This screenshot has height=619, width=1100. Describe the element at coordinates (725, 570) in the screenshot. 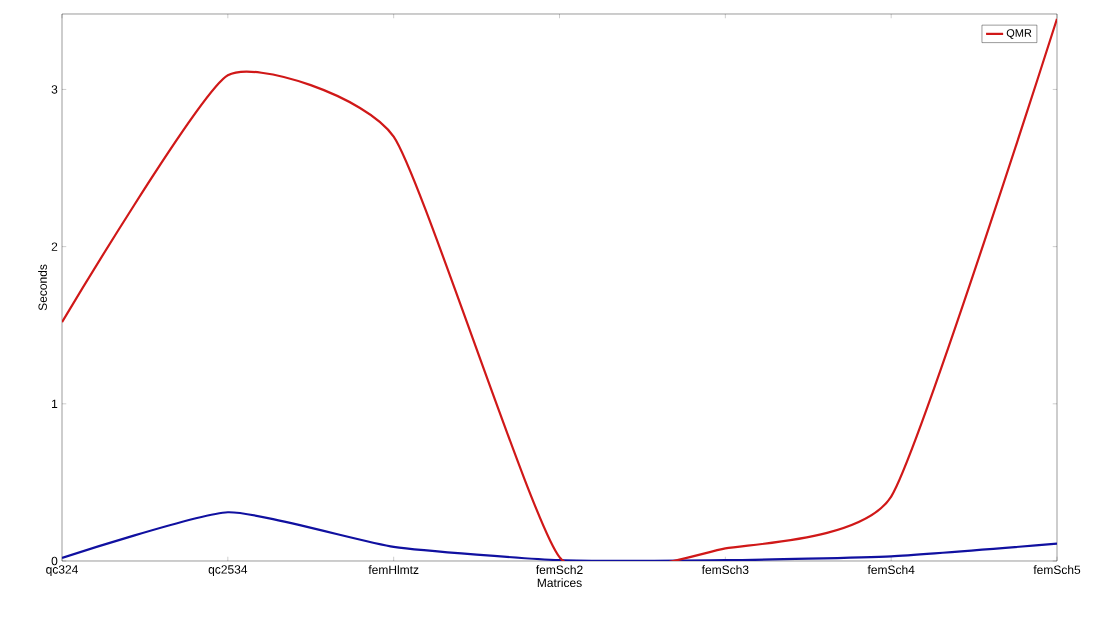

I see `x-tick-label: femSch3` at that location.